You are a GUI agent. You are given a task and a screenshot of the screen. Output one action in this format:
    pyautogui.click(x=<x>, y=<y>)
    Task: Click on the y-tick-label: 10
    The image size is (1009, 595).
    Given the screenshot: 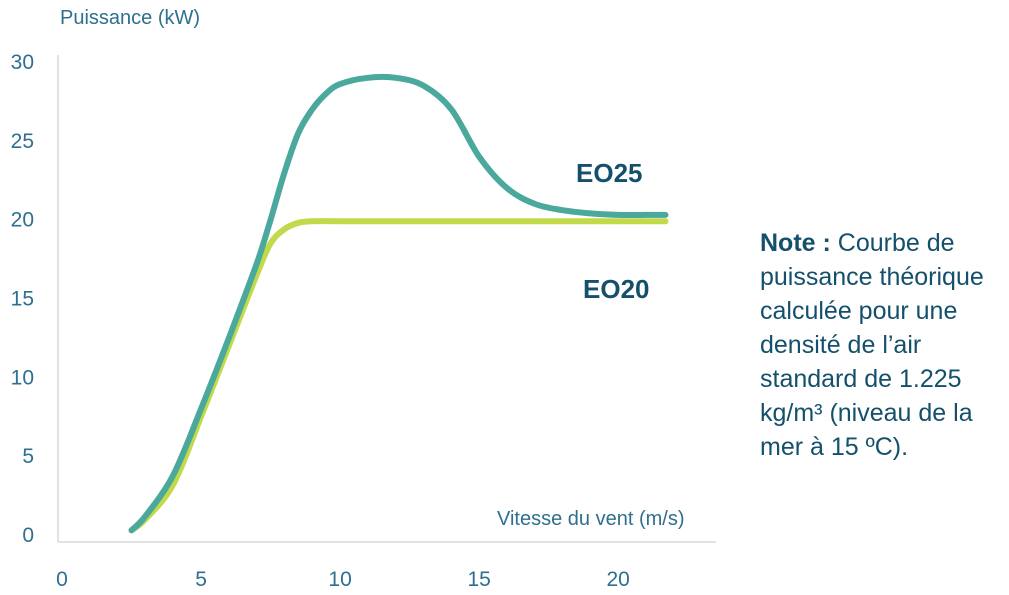 What is the action you would take?
    pyautogui.click(x=22, y=377)
    